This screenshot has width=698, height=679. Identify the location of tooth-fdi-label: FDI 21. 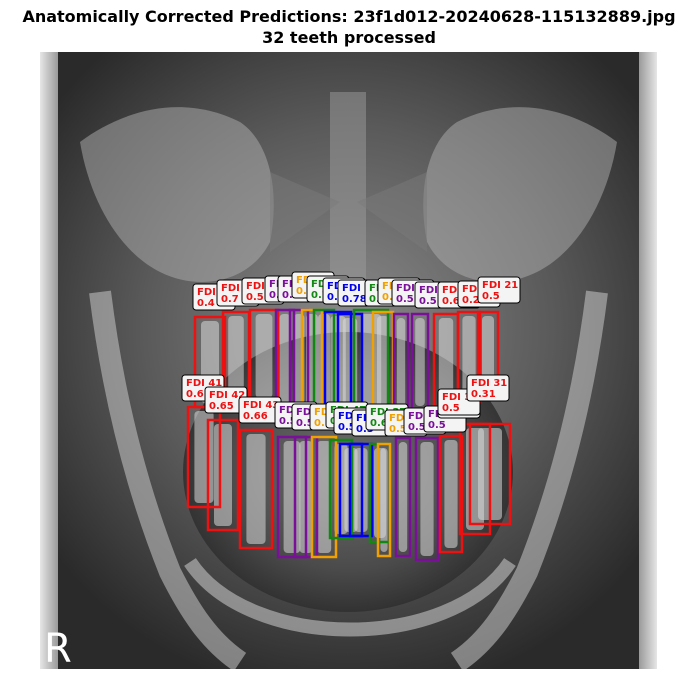
(500, 285).